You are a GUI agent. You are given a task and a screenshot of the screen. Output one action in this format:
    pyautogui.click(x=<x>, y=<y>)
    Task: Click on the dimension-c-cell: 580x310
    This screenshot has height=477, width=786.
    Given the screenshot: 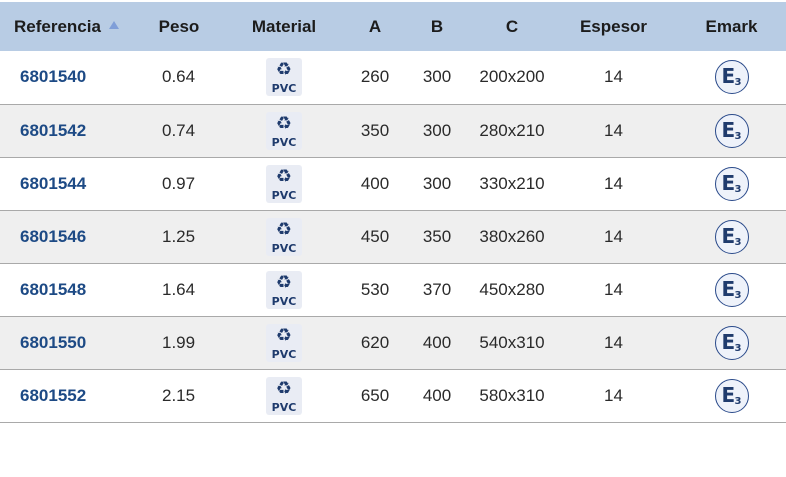 What is the action you would take?
    pyautogui.click(x=512, y=395)
    